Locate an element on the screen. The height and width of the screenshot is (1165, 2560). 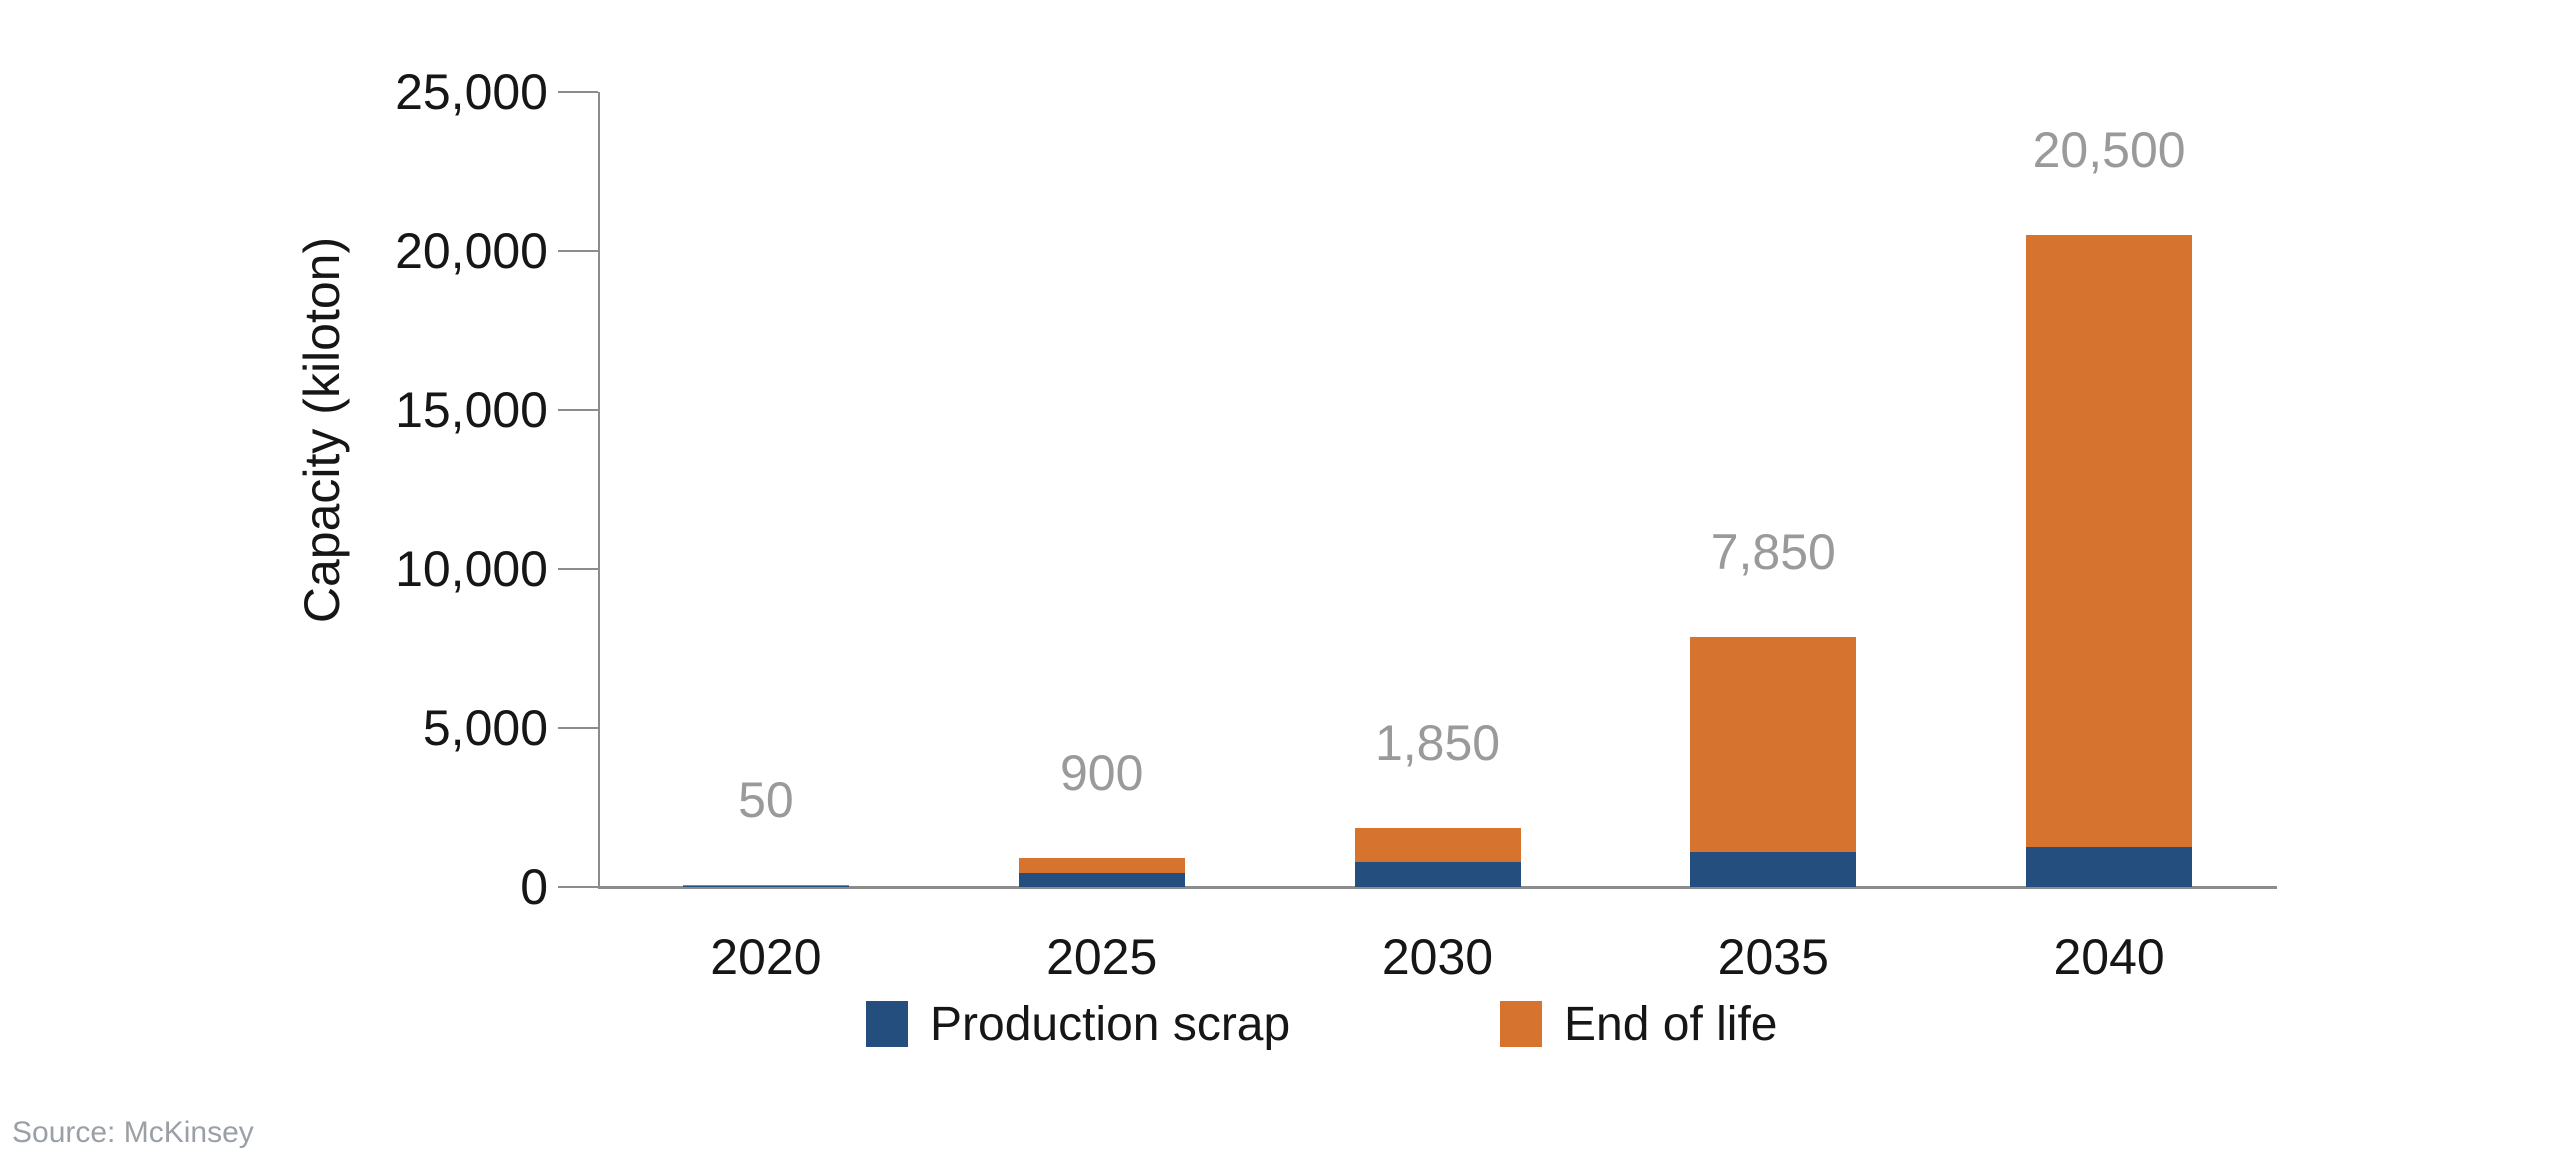
y-tick-label: 25,000 is located at coordinates (471, 92).